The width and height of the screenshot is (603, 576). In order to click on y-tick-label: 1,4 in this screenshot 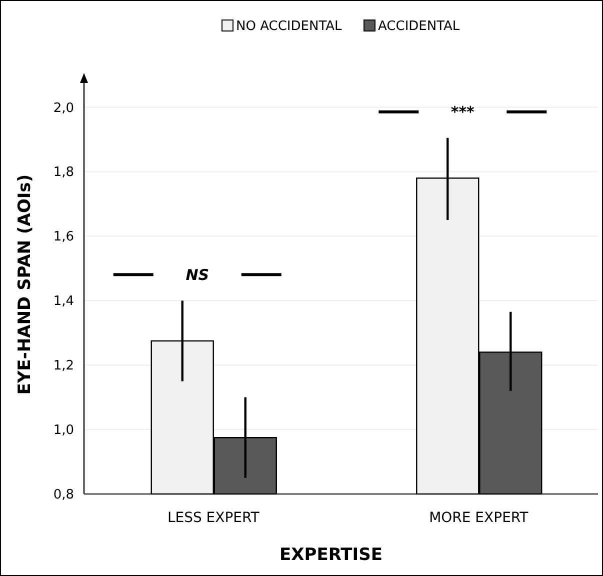, I will do `click(63, 302)`.